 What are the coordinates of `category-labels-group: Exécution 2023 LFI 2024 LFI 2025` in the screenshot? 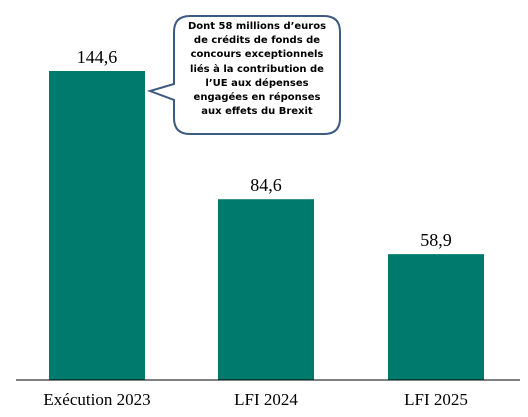 It's located at (255, 399).